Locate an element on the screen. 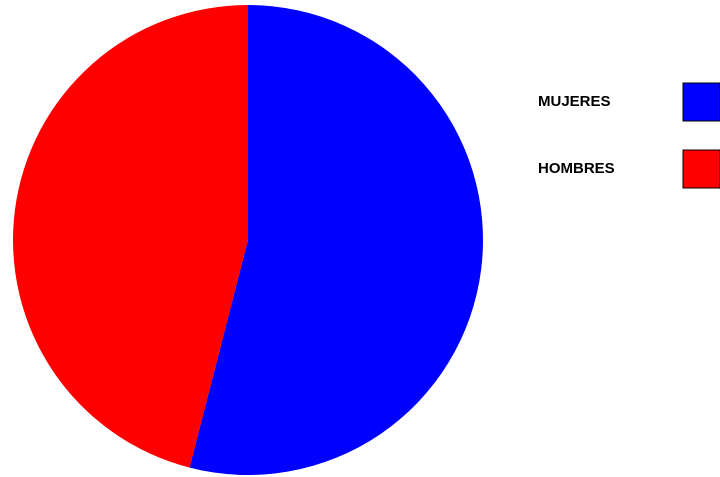  legend-label: HOMBRES is located at coordinates (576, 168).